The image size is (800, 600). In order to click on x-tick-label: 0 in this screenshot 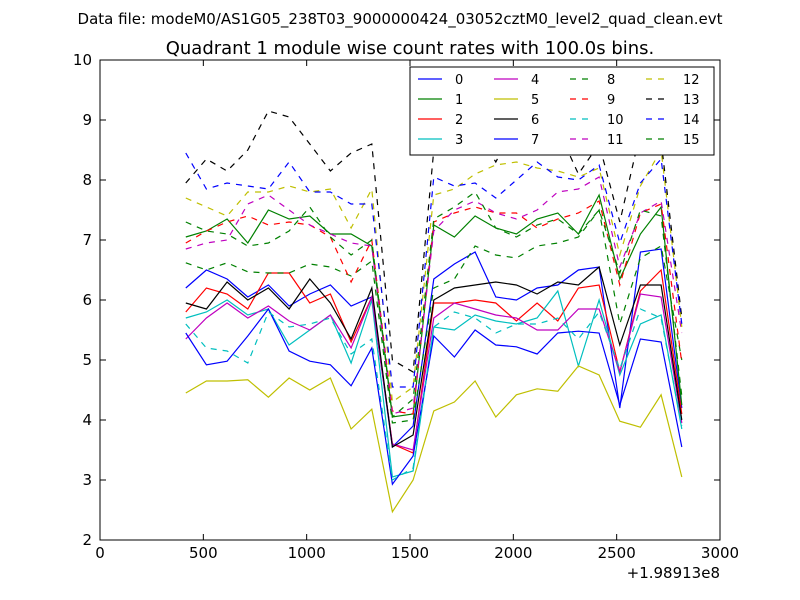, I will do `click(100, 553)`.